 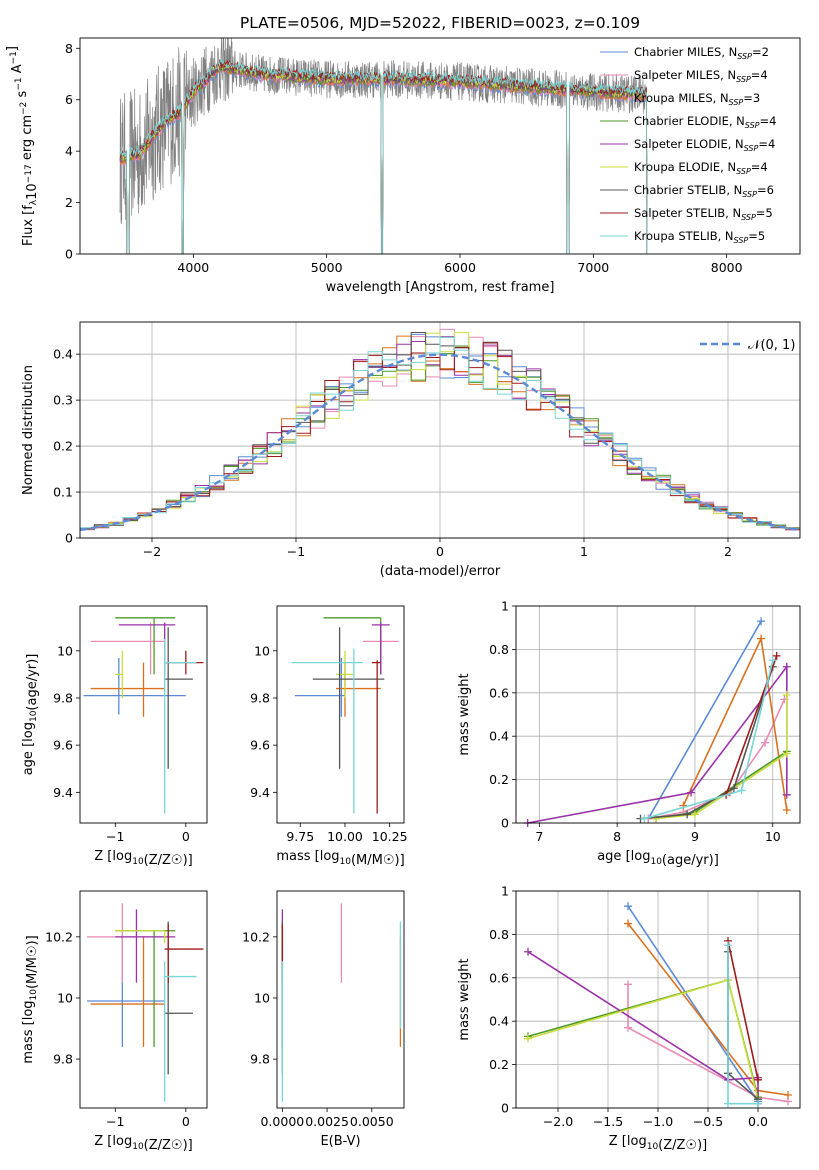 What do you see at coordinates (282, 1121) in the screenshot?
I see `x-tick-label: 0.0000` at bounding box center [282, 1121].